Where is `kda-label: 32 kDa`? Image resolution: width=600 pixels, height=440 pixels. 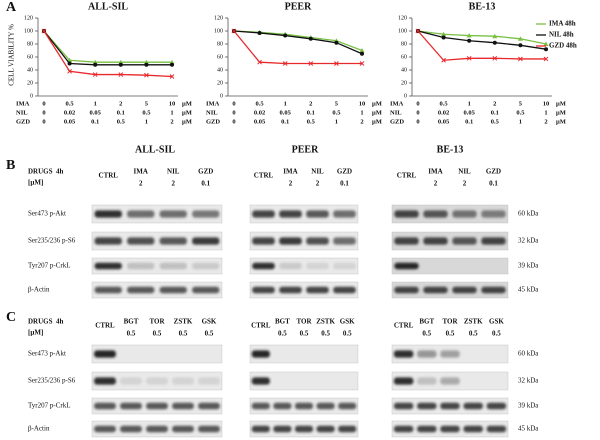
kda-label: 32 kDa is located at coordinates (528, 241).